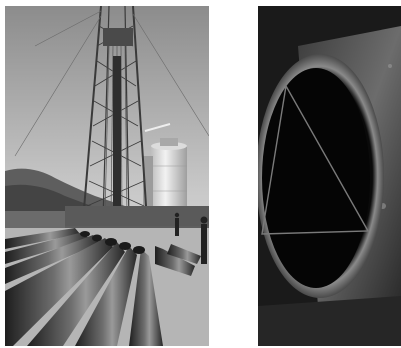 This screenshot has width=401, height=348. I want to click on workers, so click(191, 238).